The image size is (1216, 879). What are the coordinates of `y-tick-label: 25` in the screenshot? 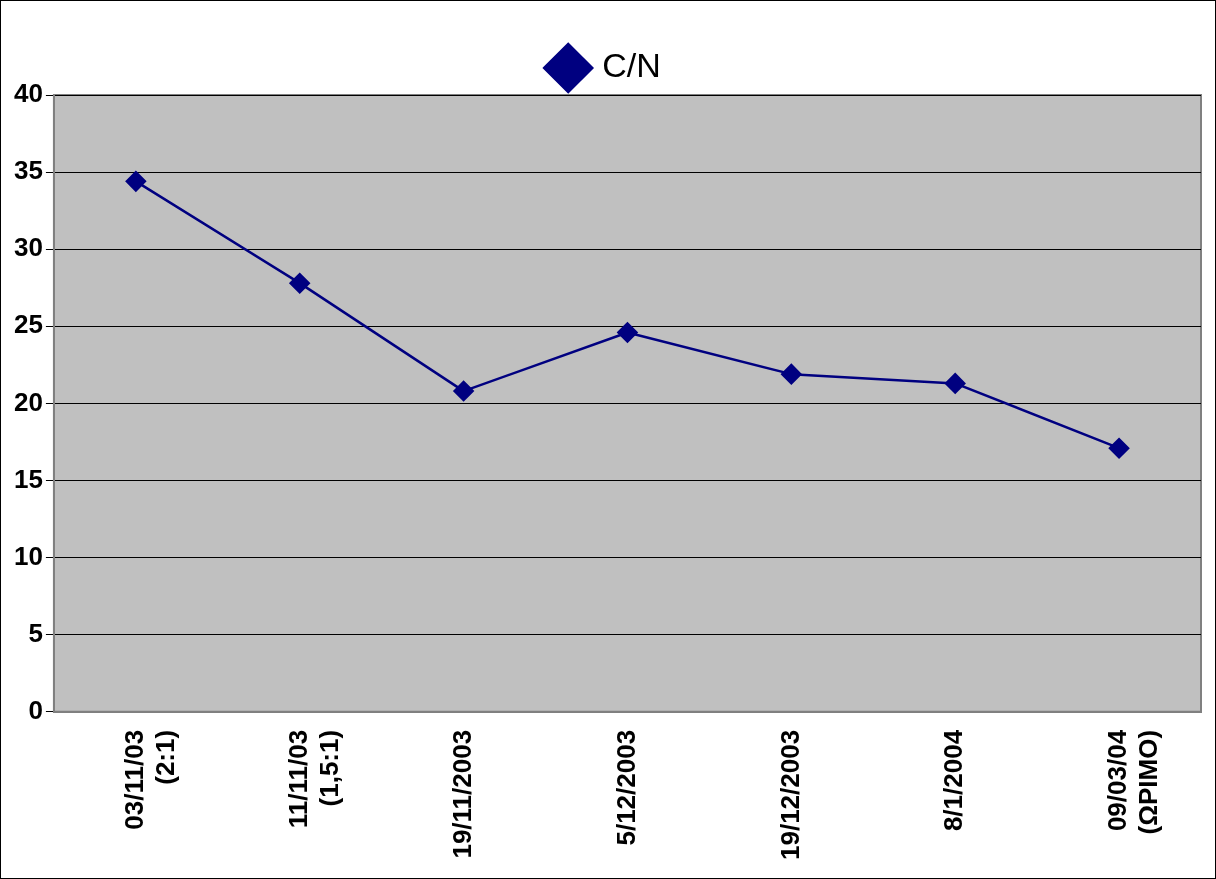 It's located at (28, 324).